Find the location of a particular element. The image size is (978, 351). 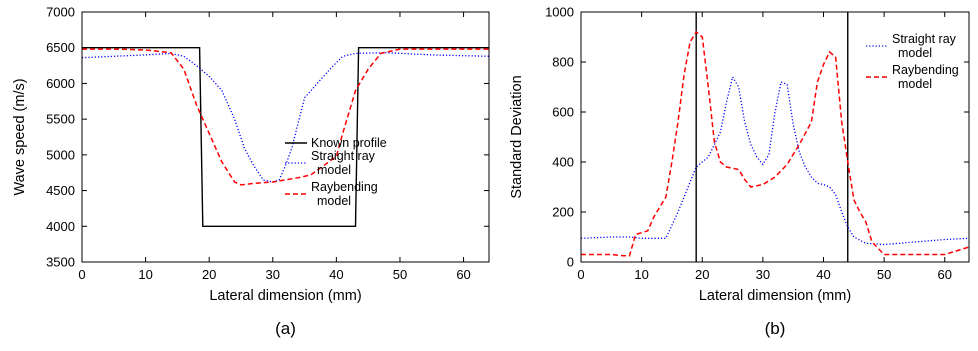

y-axis-label: Wave speed (m/s) is located at coordinates (20, 136).